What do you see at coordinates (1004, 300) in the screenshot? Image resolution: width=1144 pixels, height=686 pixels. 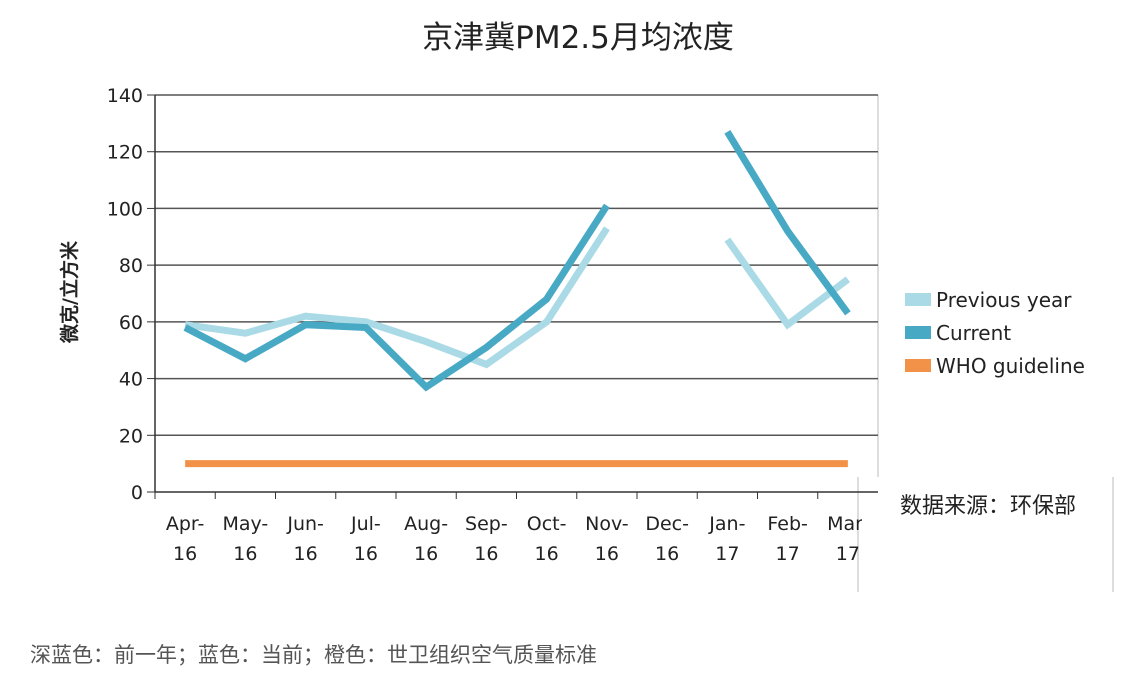 I see `legend-label: Previous year` at bounding box center [1004, 300].